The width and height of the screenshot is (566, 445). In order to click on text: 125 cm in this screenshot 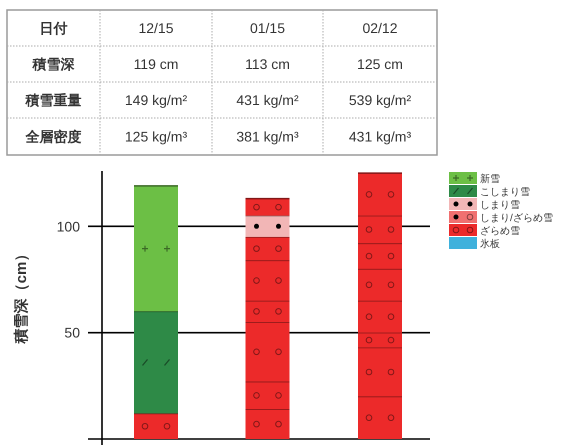, I will do `click(380, 64)`.